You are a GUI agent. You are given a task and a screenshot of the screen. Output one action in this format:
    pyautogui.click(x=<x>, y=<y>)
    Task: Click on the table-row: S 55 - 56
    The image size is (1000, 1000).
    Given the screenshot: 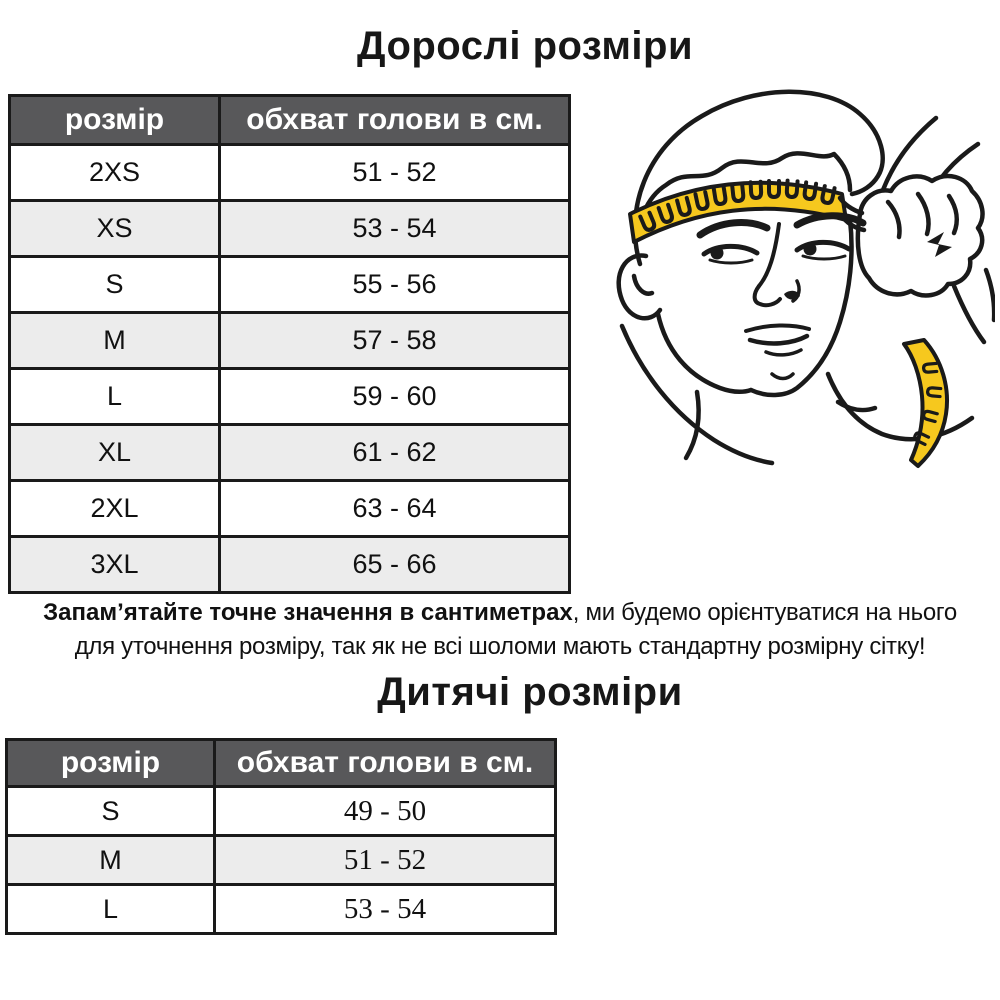 What is the action you would take?
    pyautogui.click(x=289, y=284)
    